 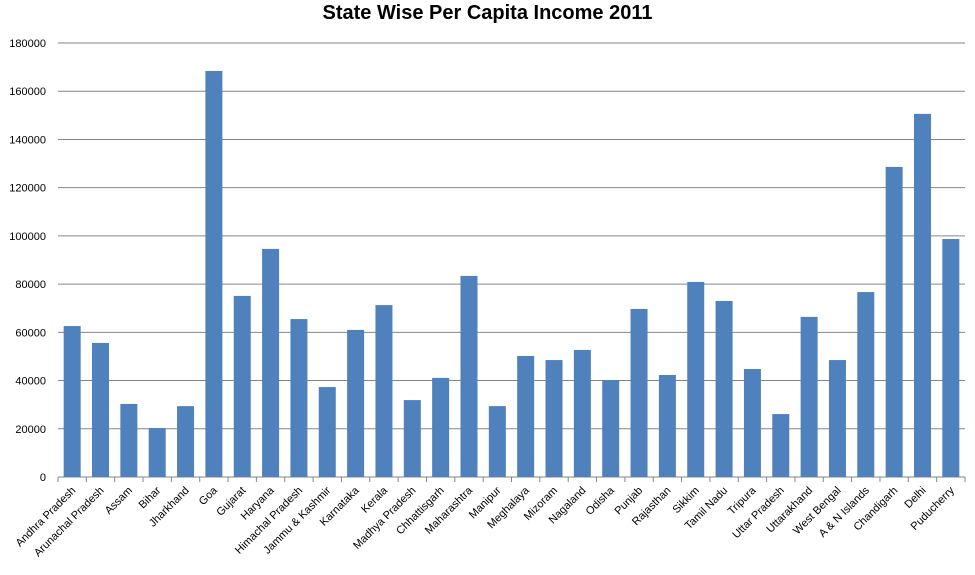 What do you see at coordinates (43, 478) in the screenshot?
I see `y-tick-label: 0` at bounding box center [43, 478].